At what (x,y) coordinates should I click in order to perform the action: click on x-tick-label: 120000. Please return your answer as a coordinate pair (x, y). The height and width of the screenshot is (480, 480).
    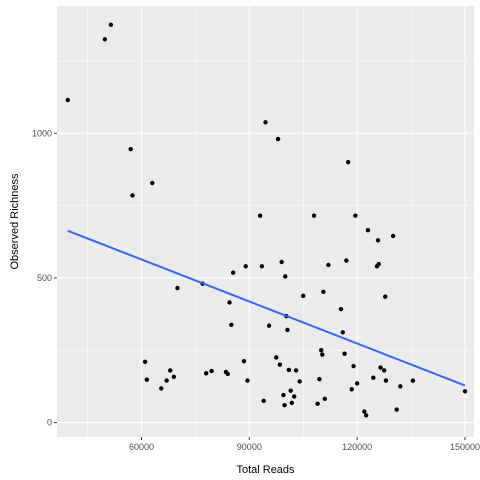
    Looking at the image, I should click on (357, 447).